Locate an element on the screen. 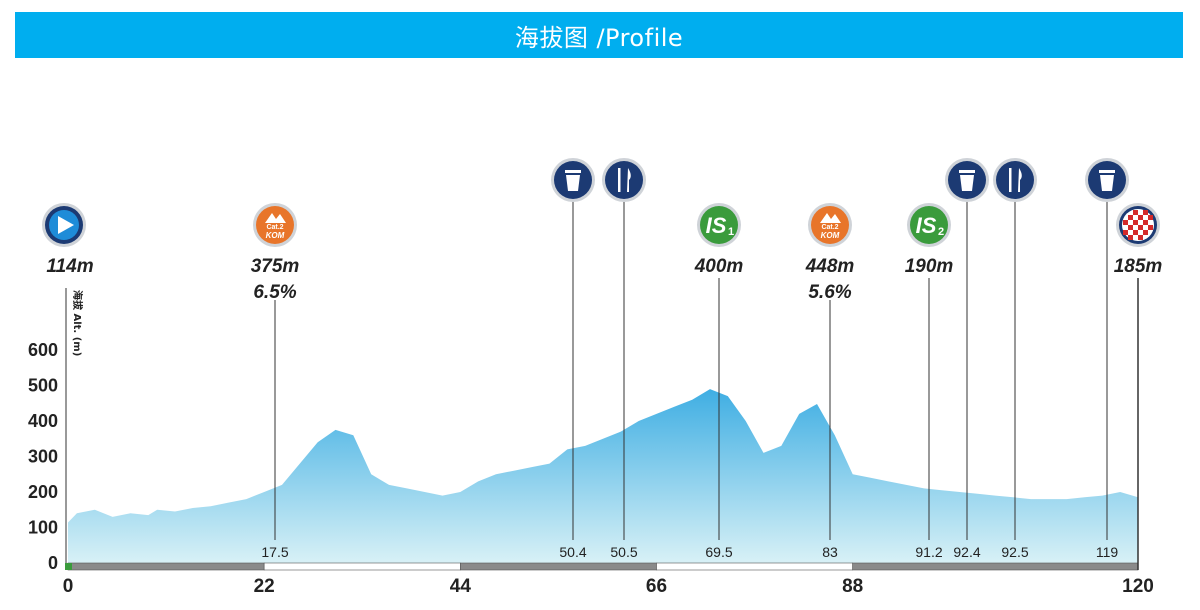 The image size is (1200, 610). event-km-label: 92.5 is located at coordinates (1014, 552).